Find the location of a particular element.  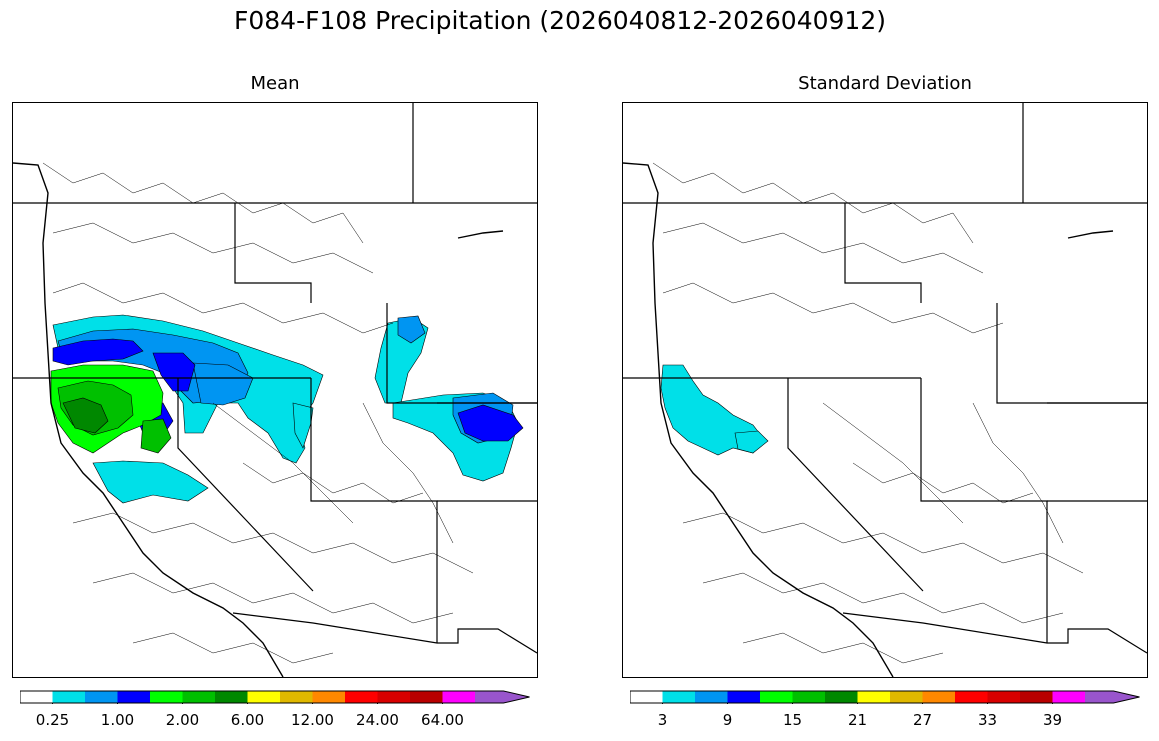

colorbar-tick-label: 27 is located at coordinates (922, 720).